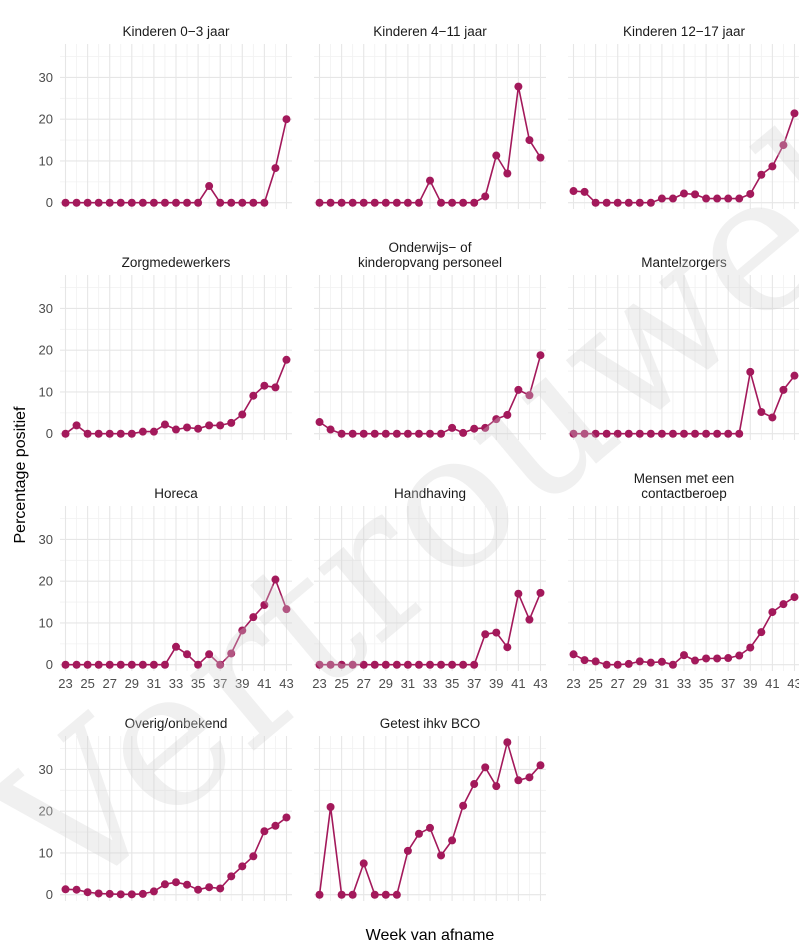 Image resolution: width=799 pixels, height=944 pixels. What do you see at coordinates (430, 116) in the screenshot?
I see `panel: Kinderen 4−11 jaar` at bounding box center [430, 116].